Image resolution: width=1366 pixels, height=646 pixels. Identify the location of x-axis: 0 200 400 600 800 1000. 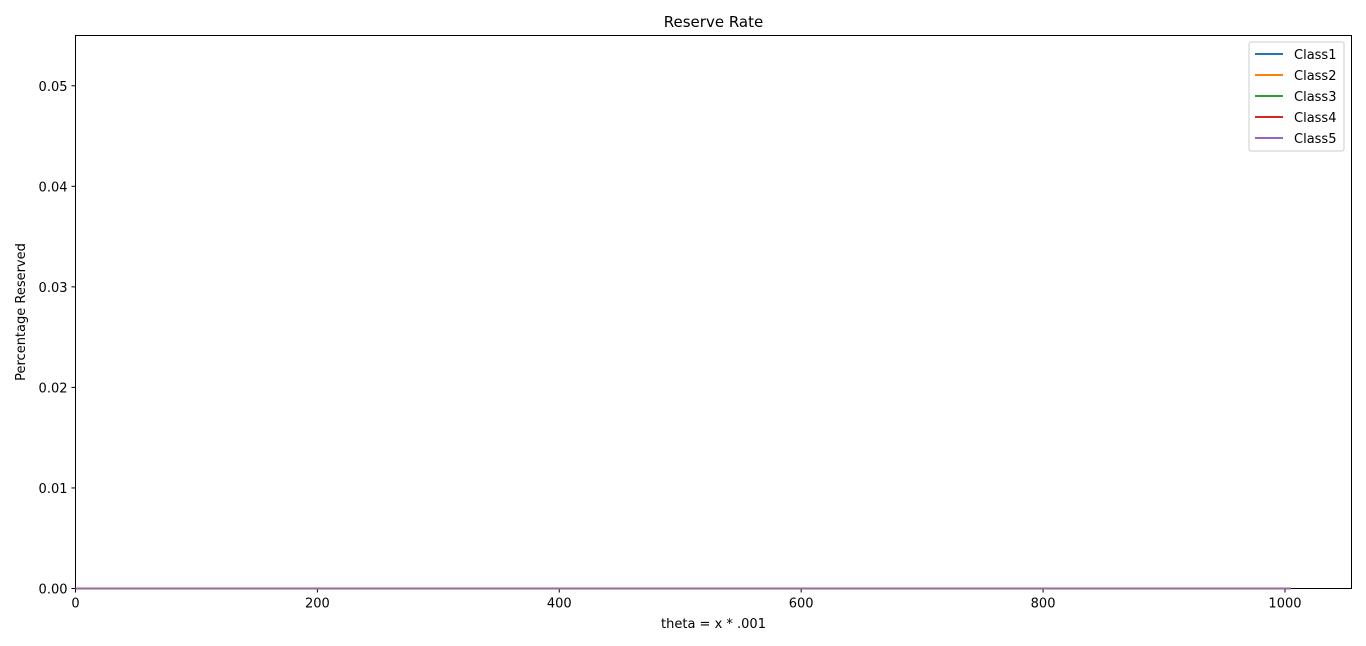
(686, 600).